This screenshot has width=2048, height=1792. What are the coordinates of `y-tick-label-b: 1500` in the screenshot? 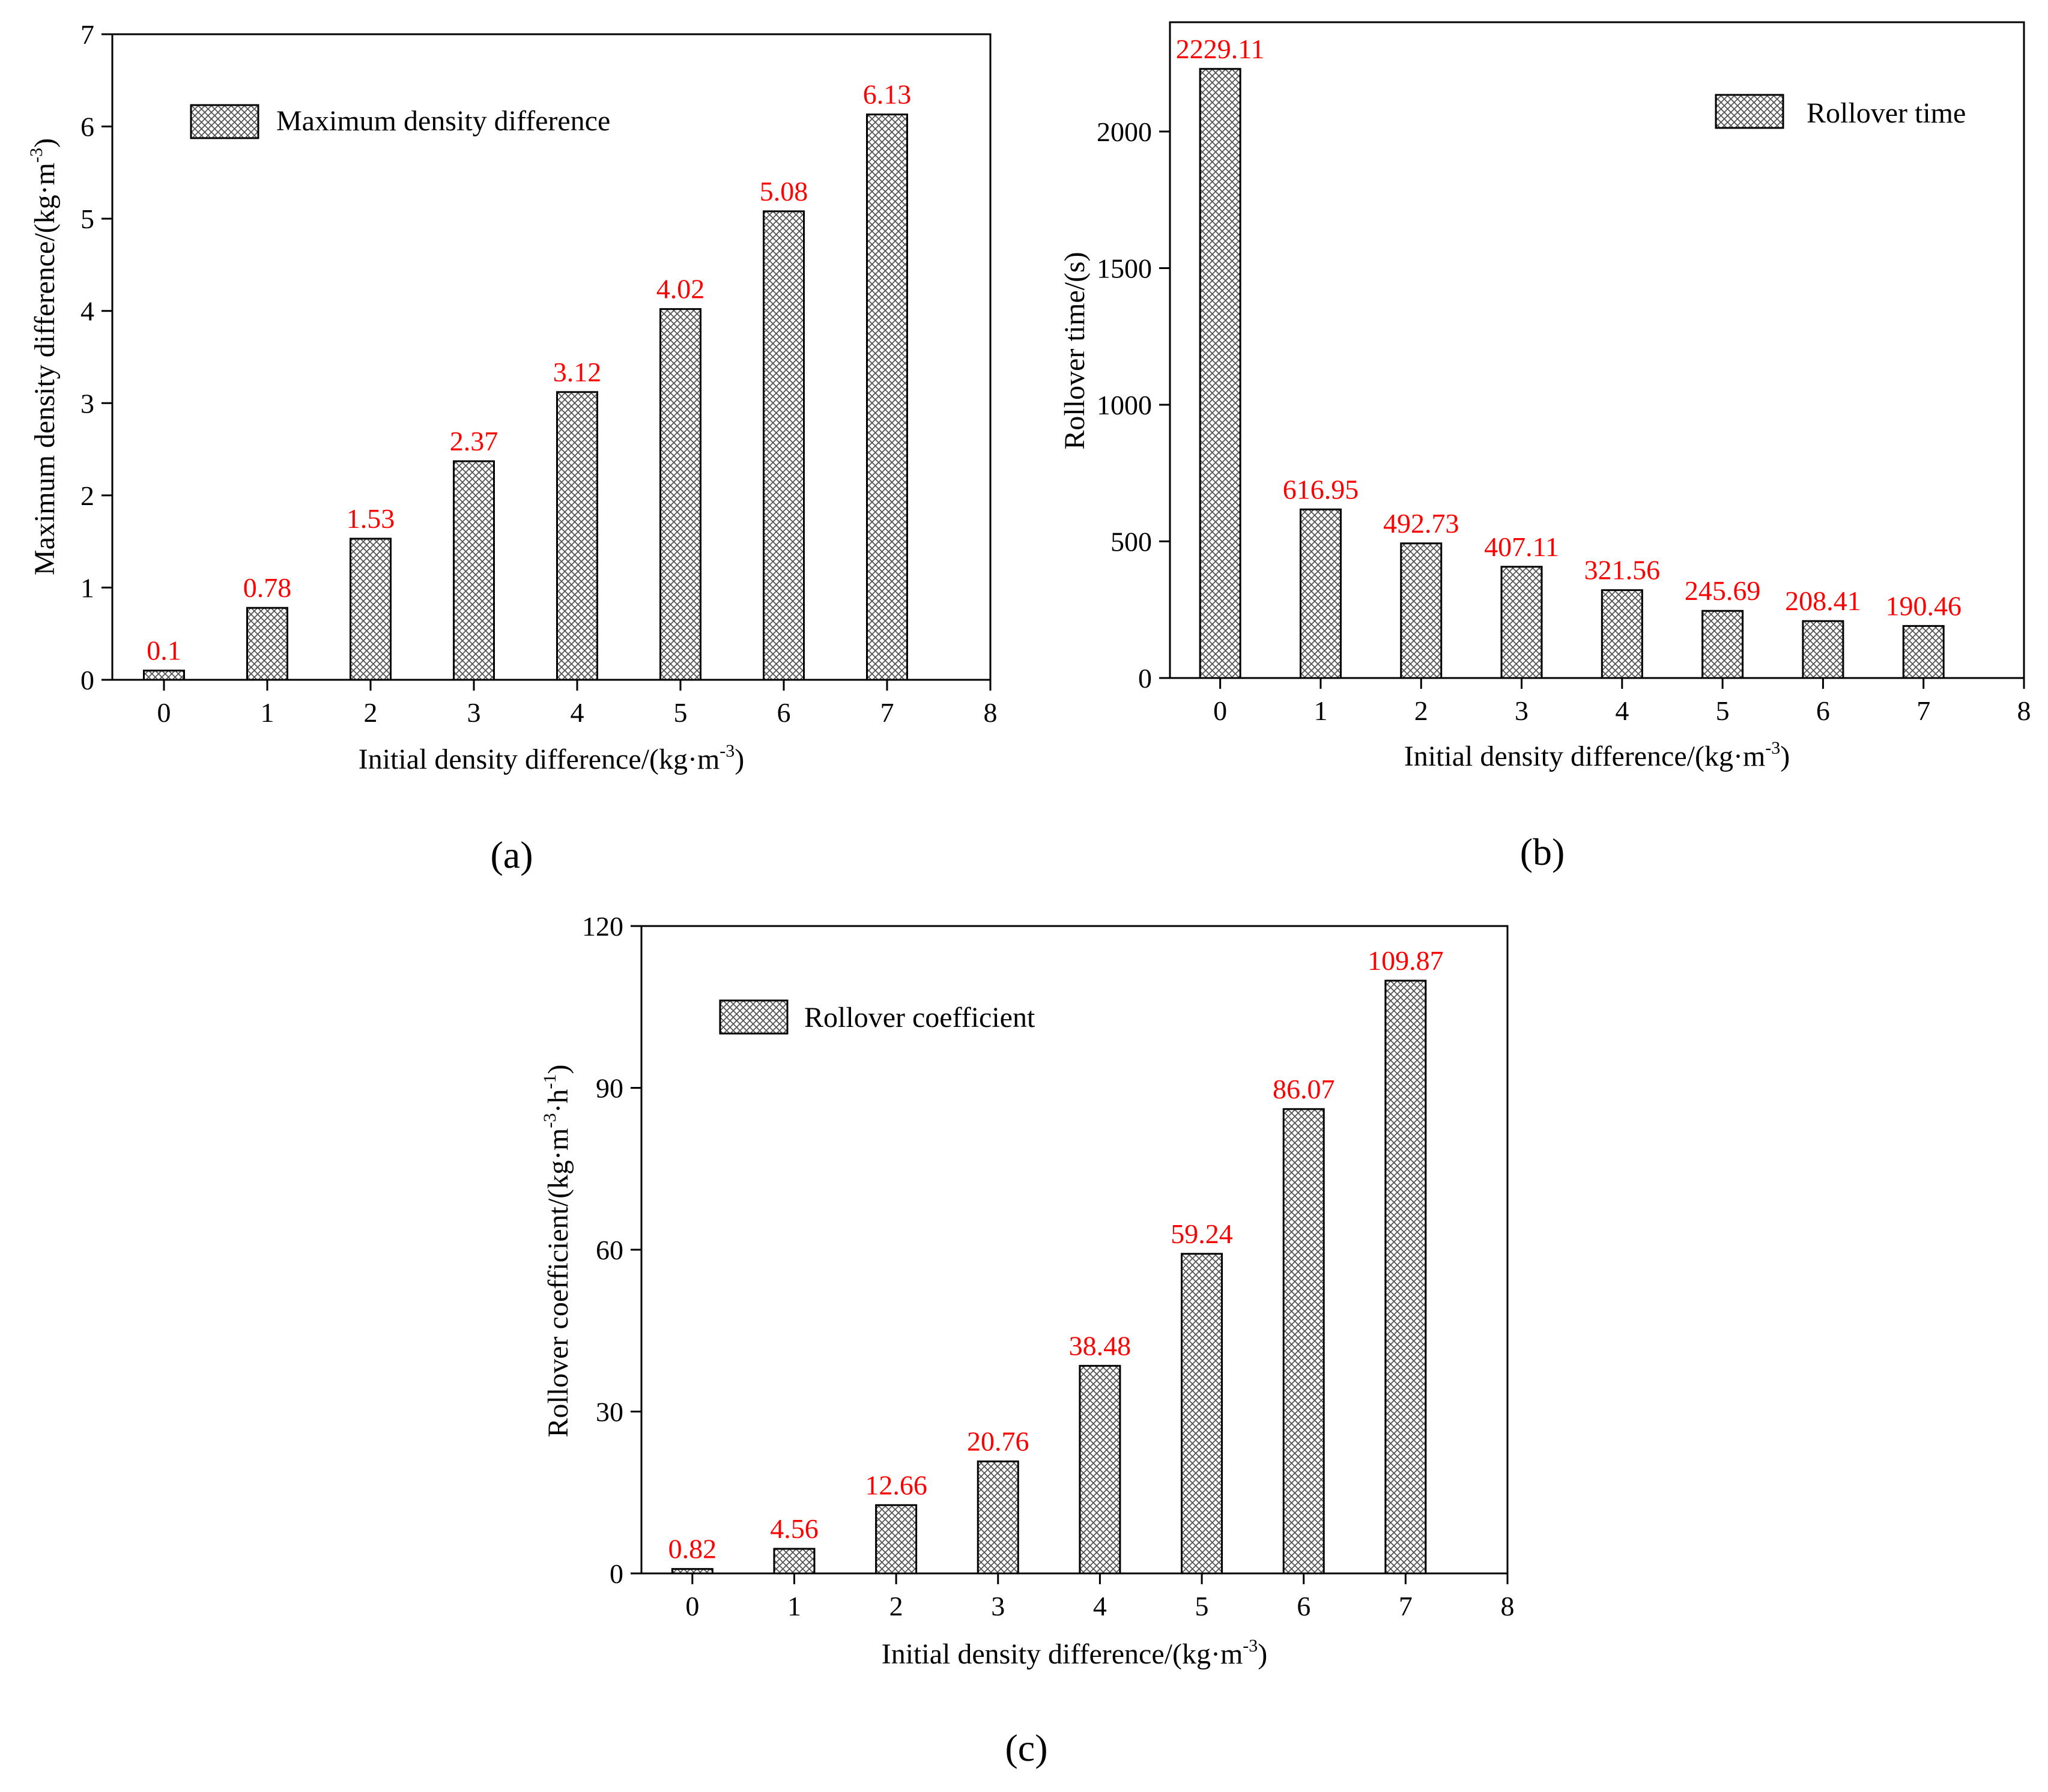 It's located at (1124, 268).